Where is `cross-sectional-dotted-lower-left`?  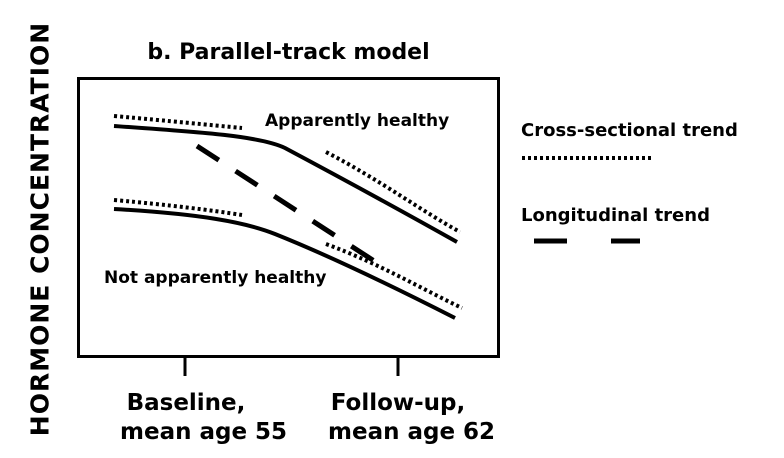
cross-sectional-dotted-lower-left is located at coordinates (178, 207).